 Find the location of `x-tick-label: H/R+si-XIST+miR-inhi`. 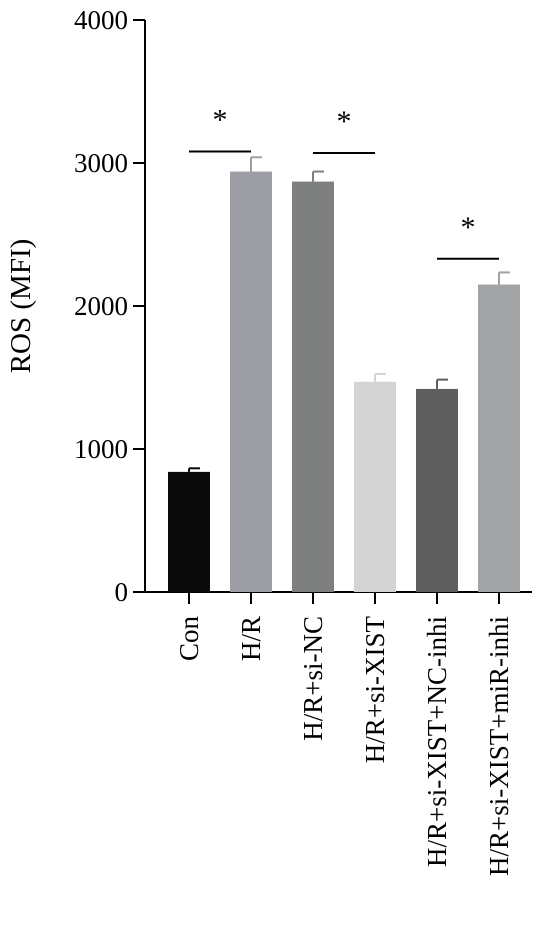

x-tick-label: H/R+si-XIST+miR-inhi is located at coordinates (499, 746).